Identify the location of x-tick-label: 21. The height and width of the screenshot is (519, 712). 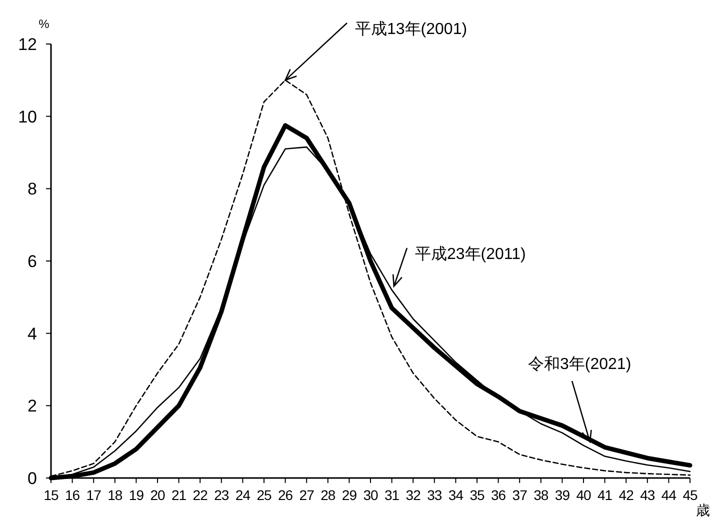
(179, 495).